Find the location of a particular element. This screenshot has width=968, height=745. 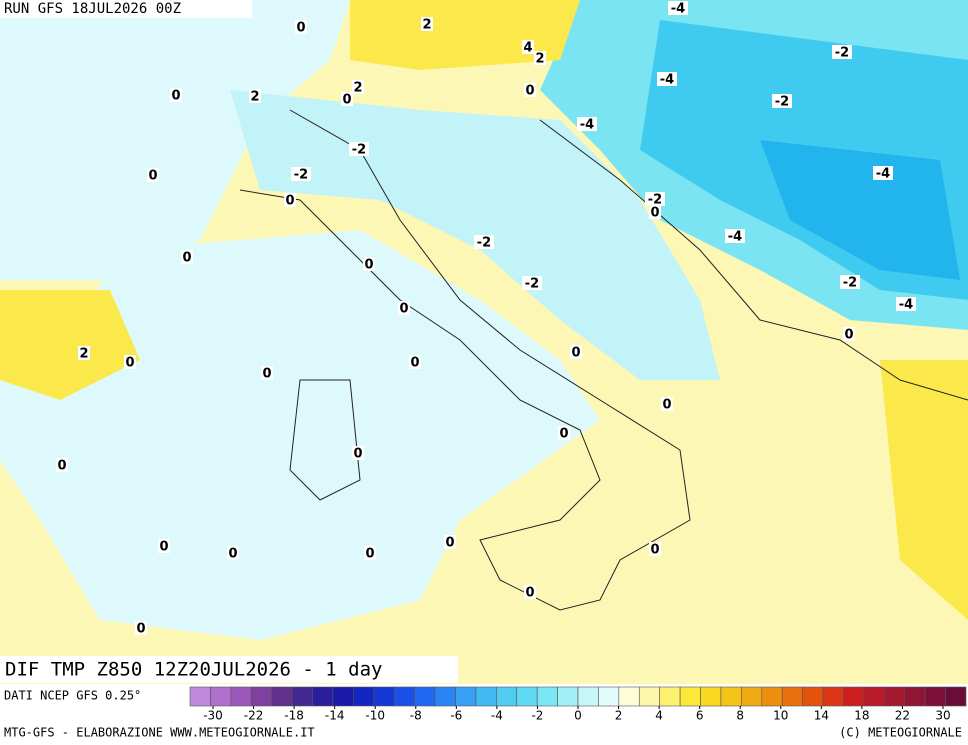

colorbar-tick-label: -14 is located at coordinates (335, 716).